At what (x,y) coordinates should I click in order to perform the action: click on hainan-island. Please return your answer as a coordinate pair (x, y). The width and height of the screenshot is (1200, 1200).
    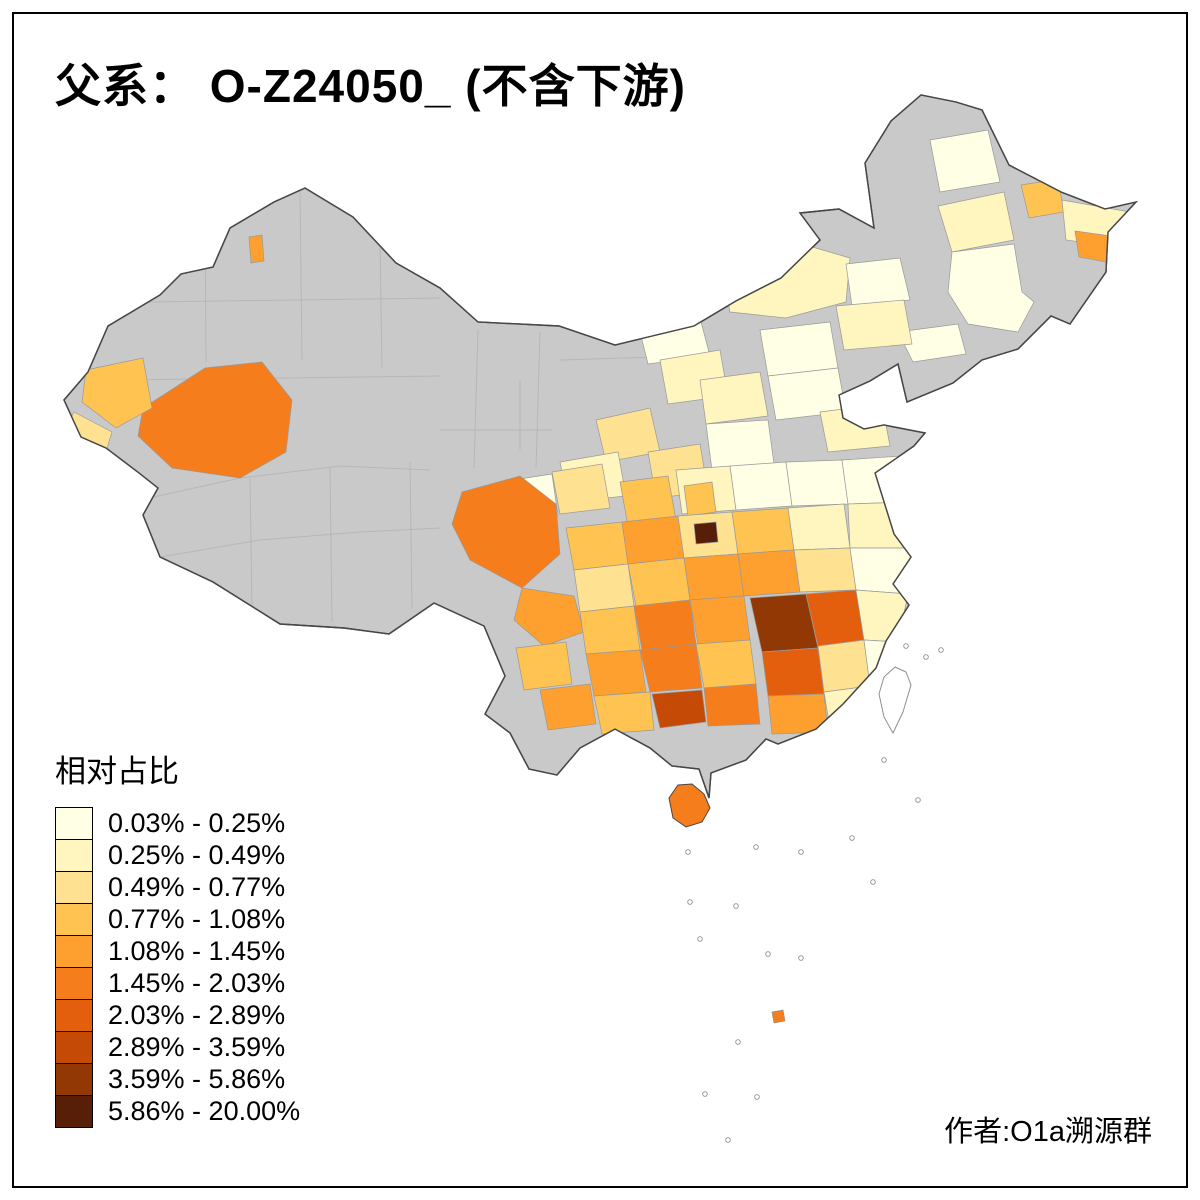
    Looking at the image, I should click on (689, 805).